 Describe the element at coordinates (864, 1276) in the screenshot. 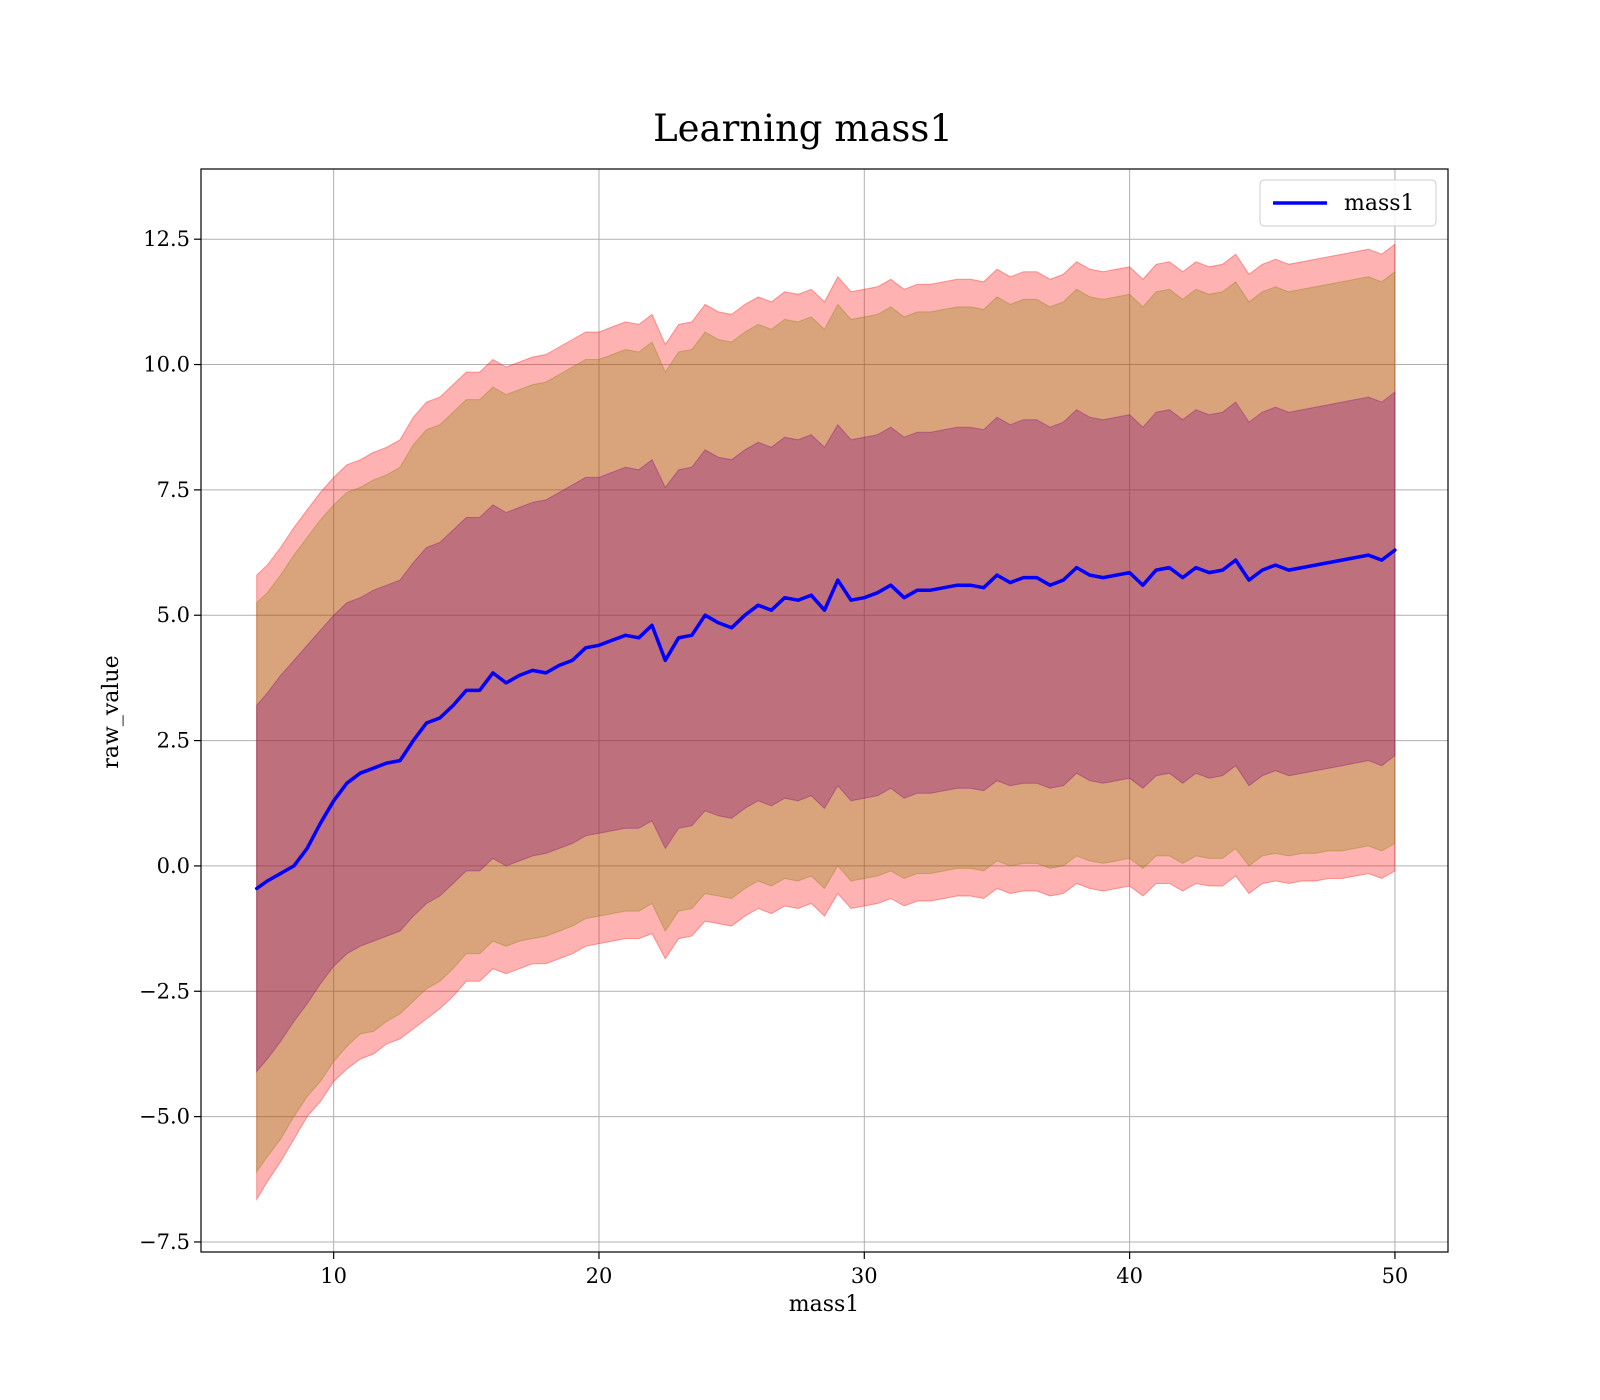

I see `x-tick-label: 30` at that location.